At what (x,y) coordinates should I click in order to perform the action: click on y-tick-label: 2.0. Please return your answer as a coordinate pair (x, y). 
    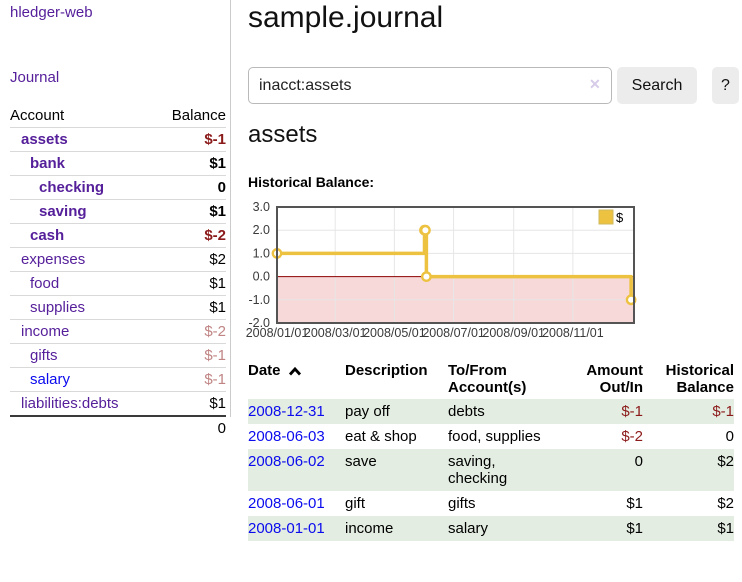
    Looking at the image, I should click on (261, 230).